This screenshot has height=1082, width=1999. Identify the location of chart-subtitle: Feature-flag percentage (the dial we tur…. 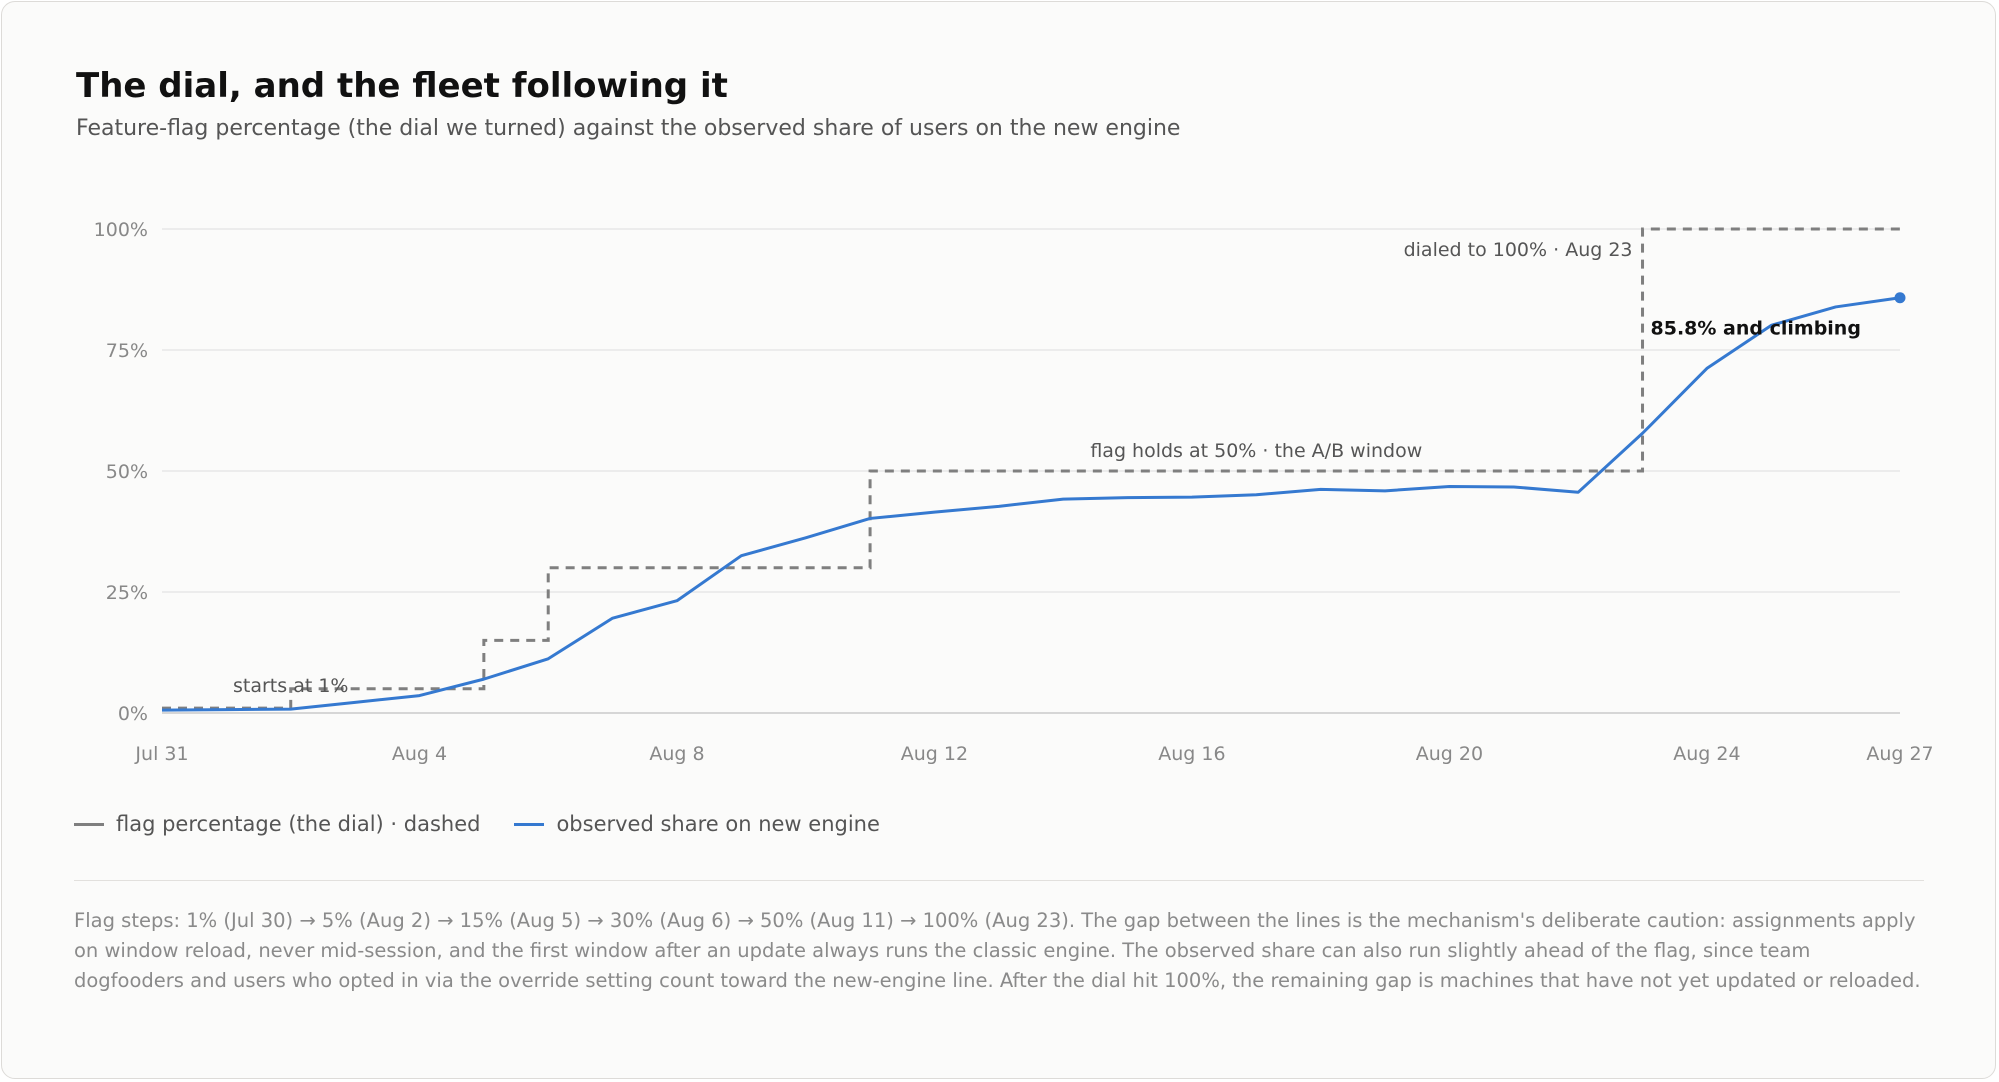
(628, 128).